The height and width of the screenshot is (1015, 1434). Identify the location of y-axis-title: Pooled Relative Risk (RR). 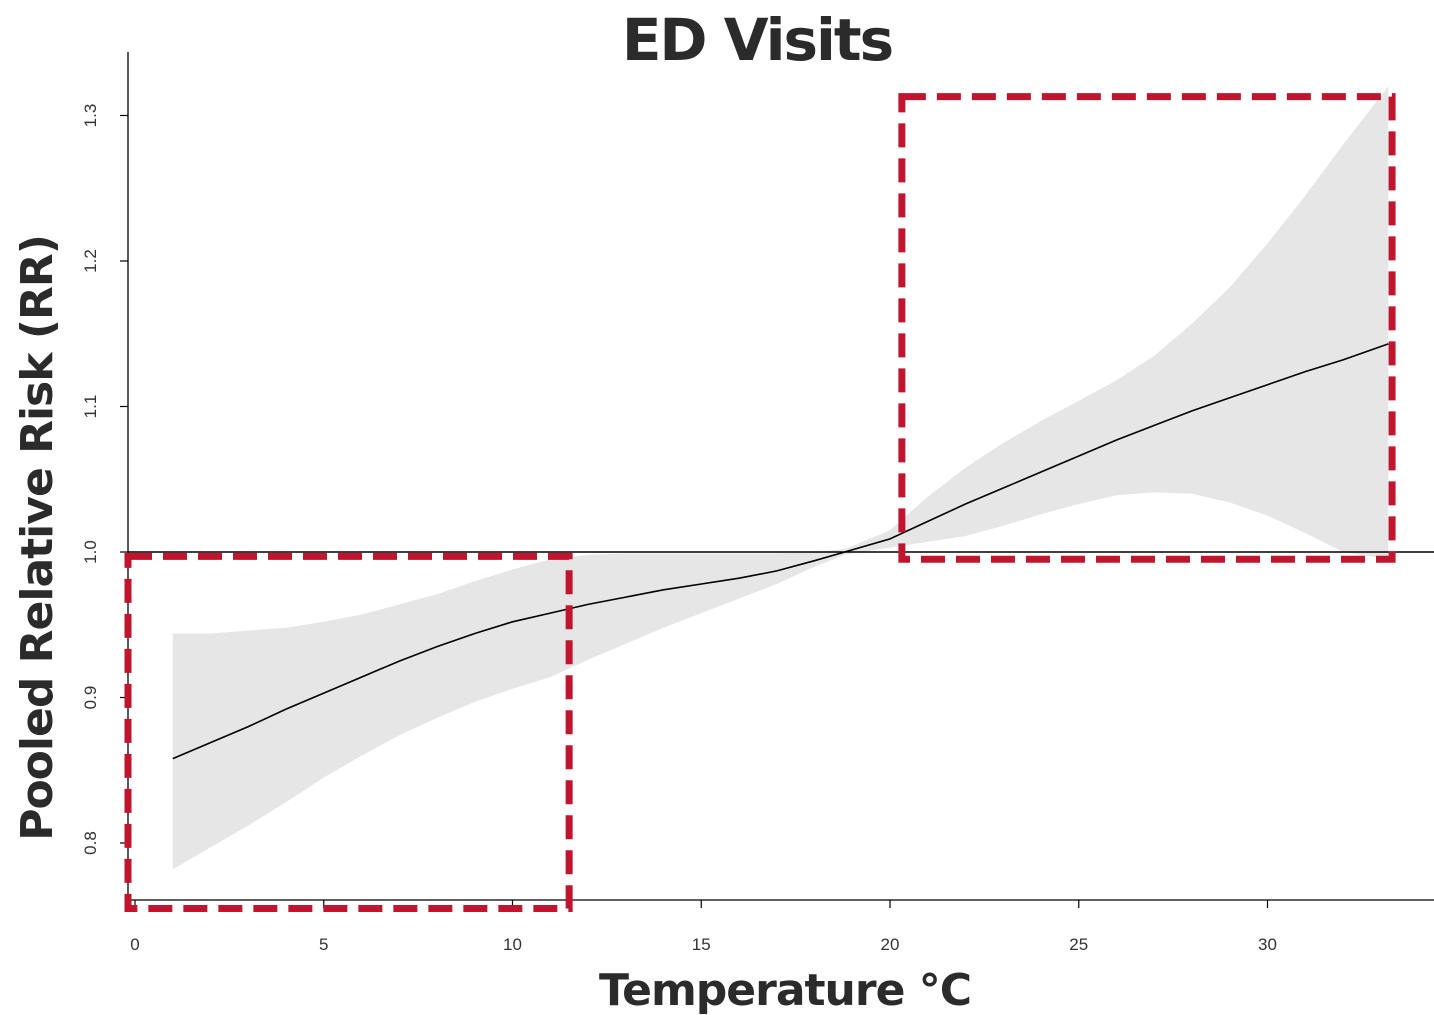
(37, 538).